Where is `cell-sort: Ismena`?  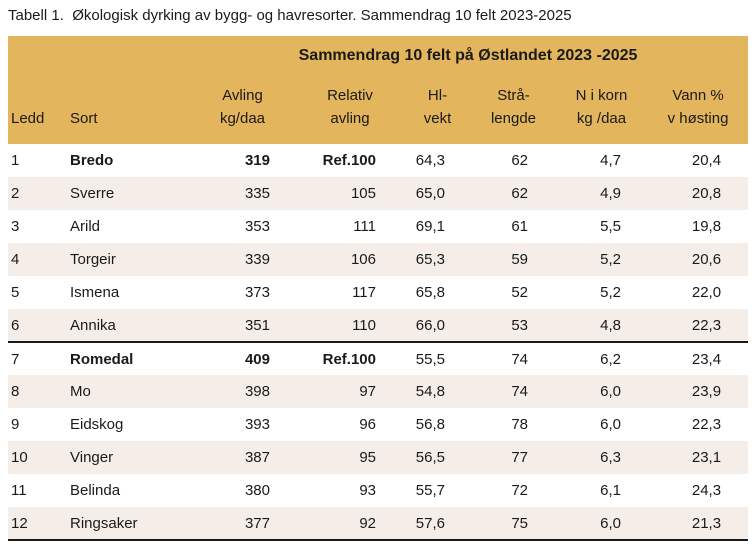
cell-sort: Ismena is located at coordinates (95, 292).